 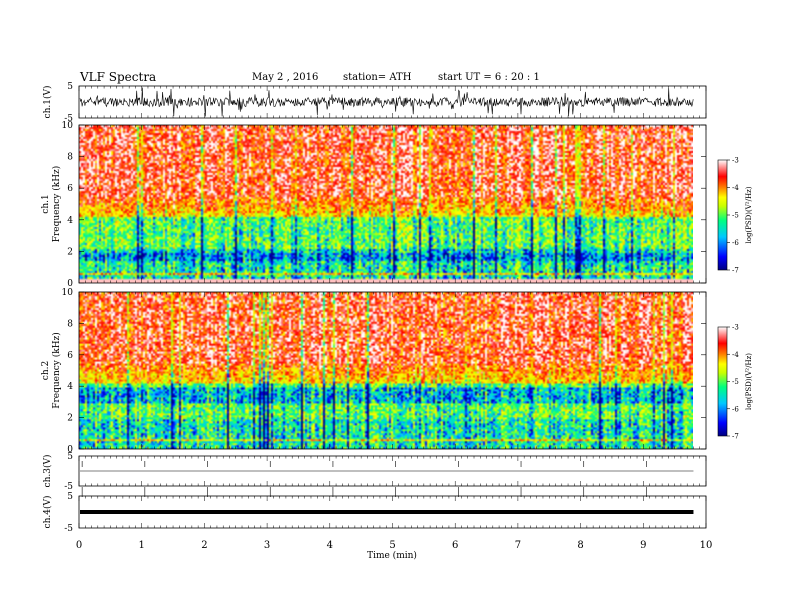 What do you see at coordinates (489, 77) in the screenshot?
I see `start-time-label: start UT = 6 : 20 : 1` at bounding box center [489, 77].